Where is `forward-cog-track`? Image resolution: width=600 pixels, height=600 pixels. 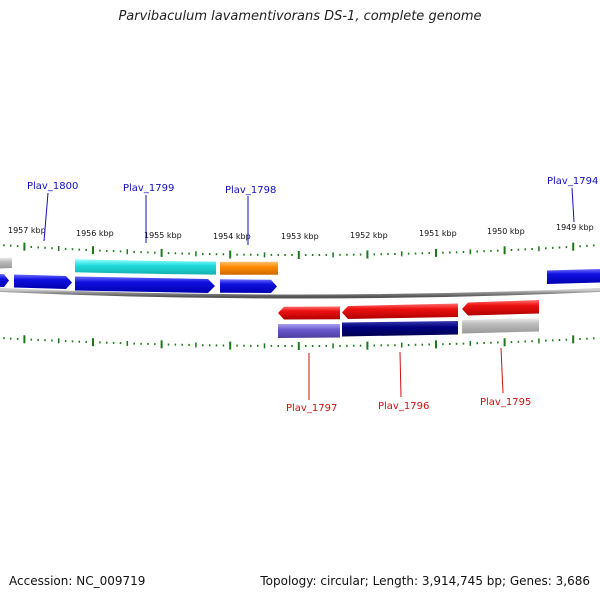 forward-cog-track is located at coordinates (139, 266).